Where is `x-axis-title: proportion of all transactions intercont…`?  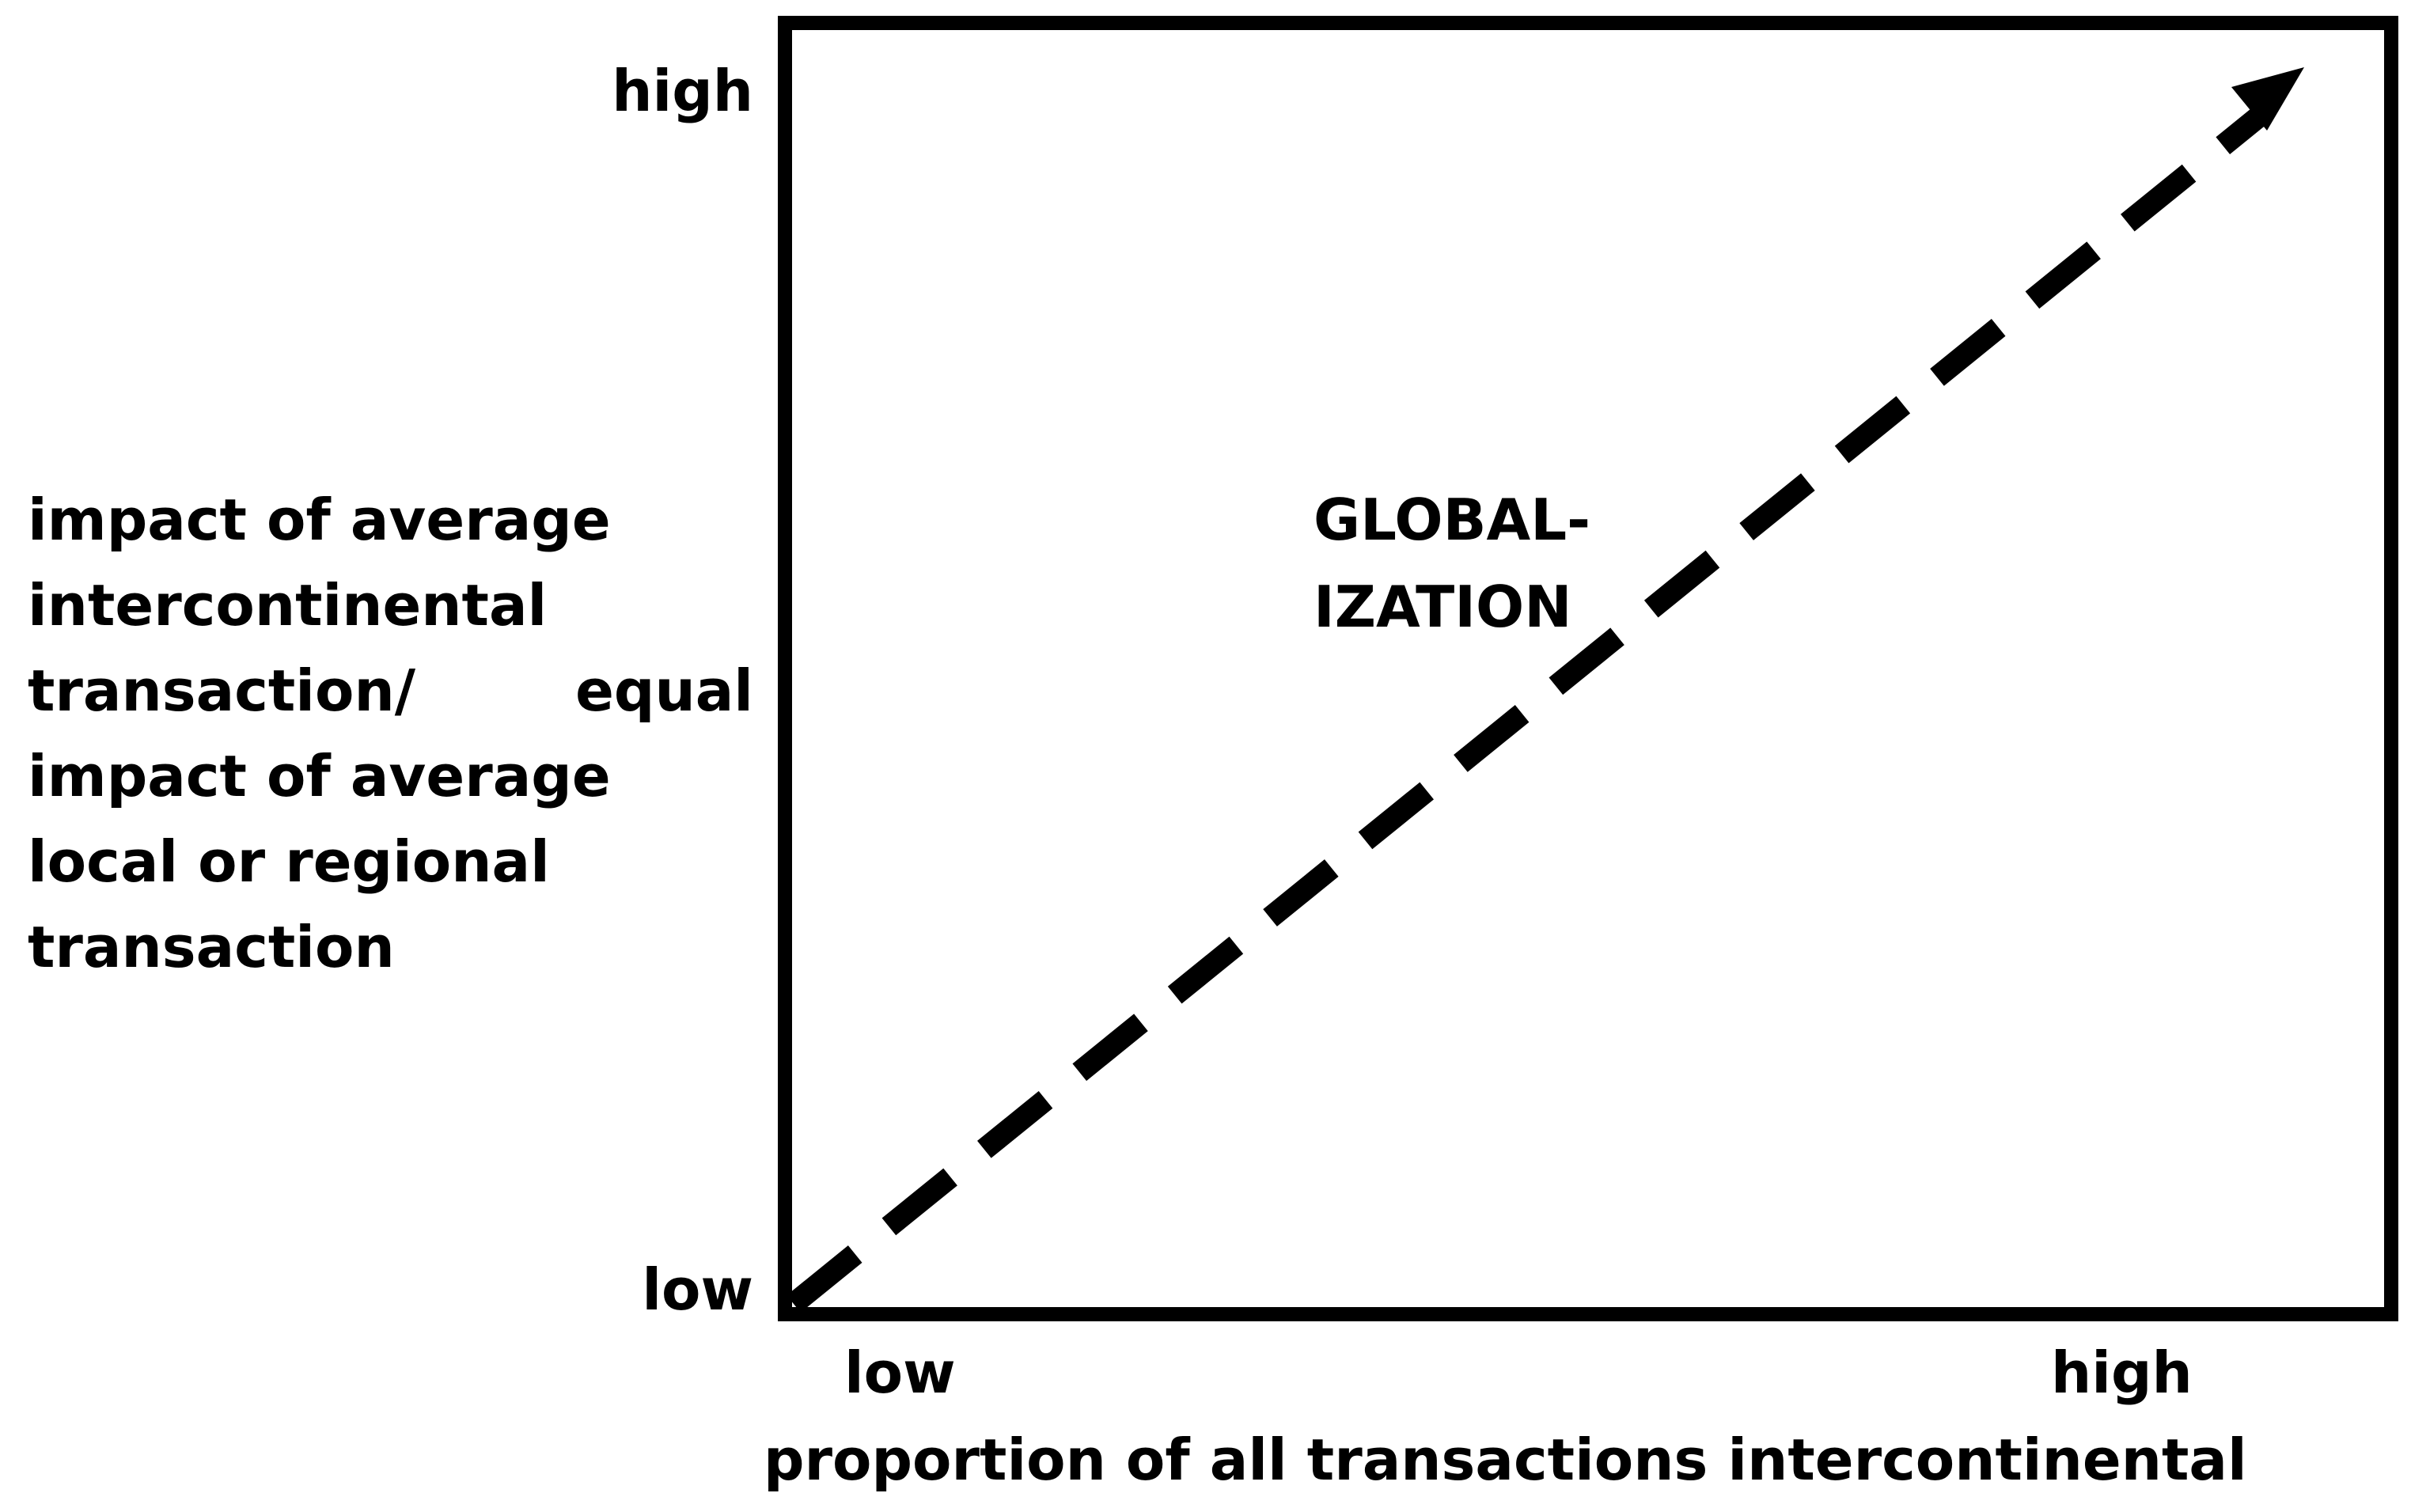
x-axis-title: proportion of all transactions intercont… is located at coordinates (1505, 1460).